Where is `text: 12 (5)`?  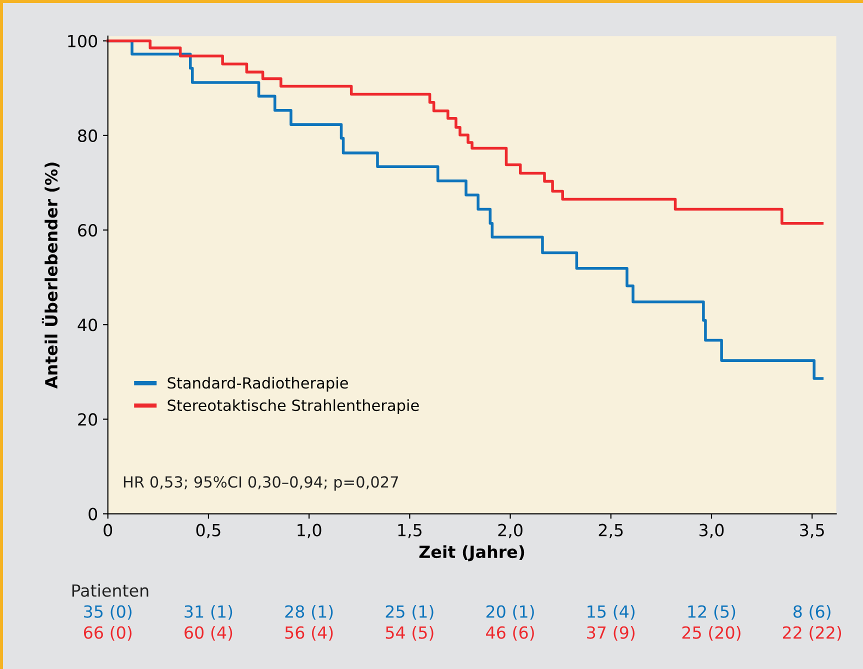 text: 12 (5) is located at coordinates (712, 612).